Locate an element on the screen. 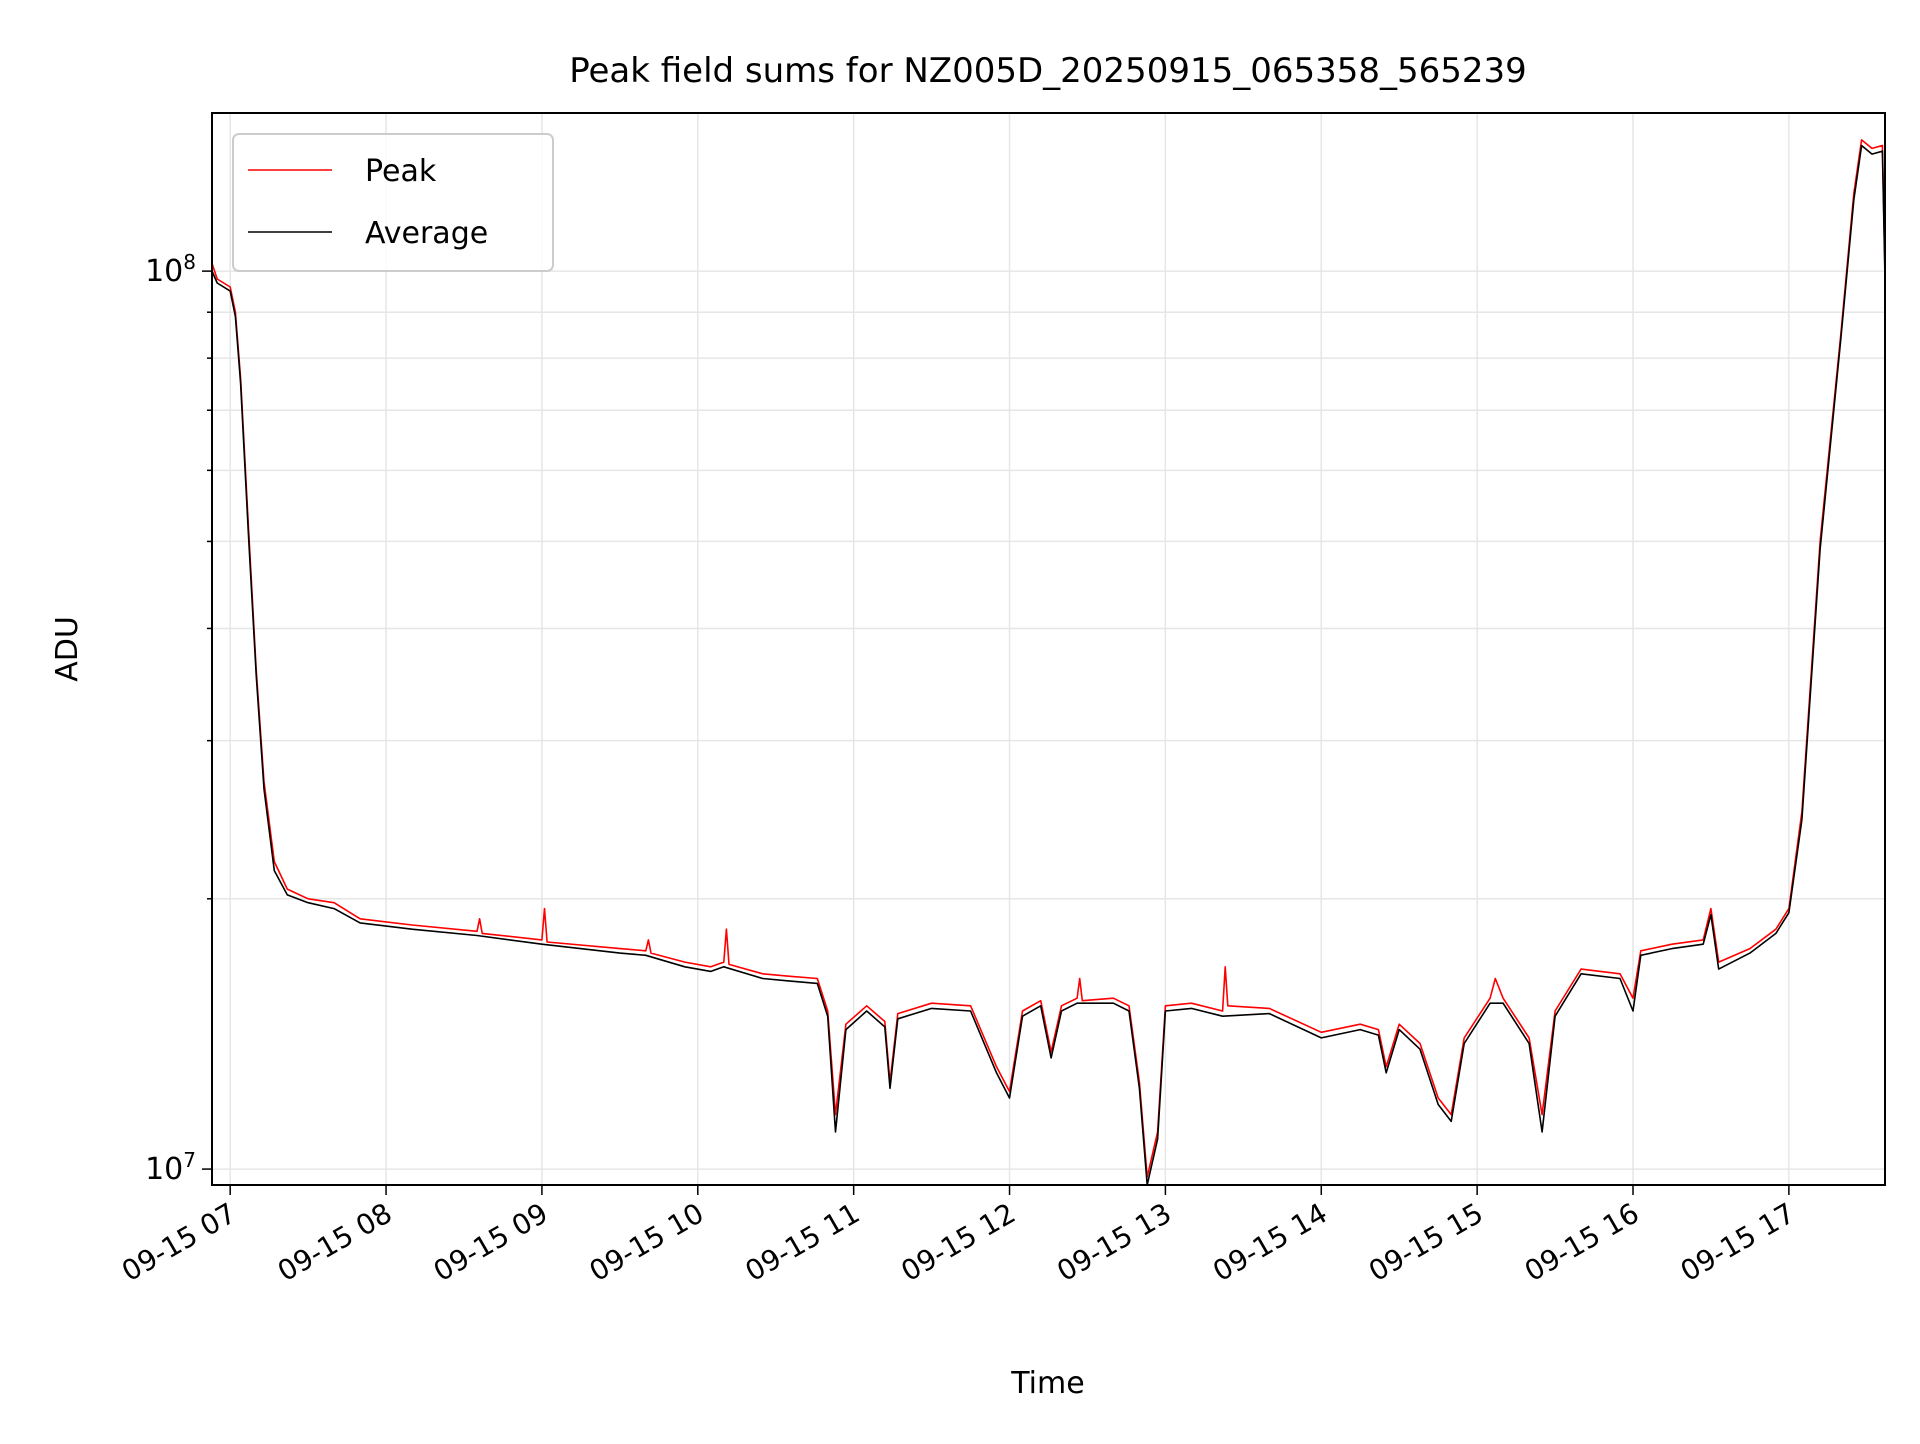  y-tick-label: 10⁸ is located at coordinates (170, 269).